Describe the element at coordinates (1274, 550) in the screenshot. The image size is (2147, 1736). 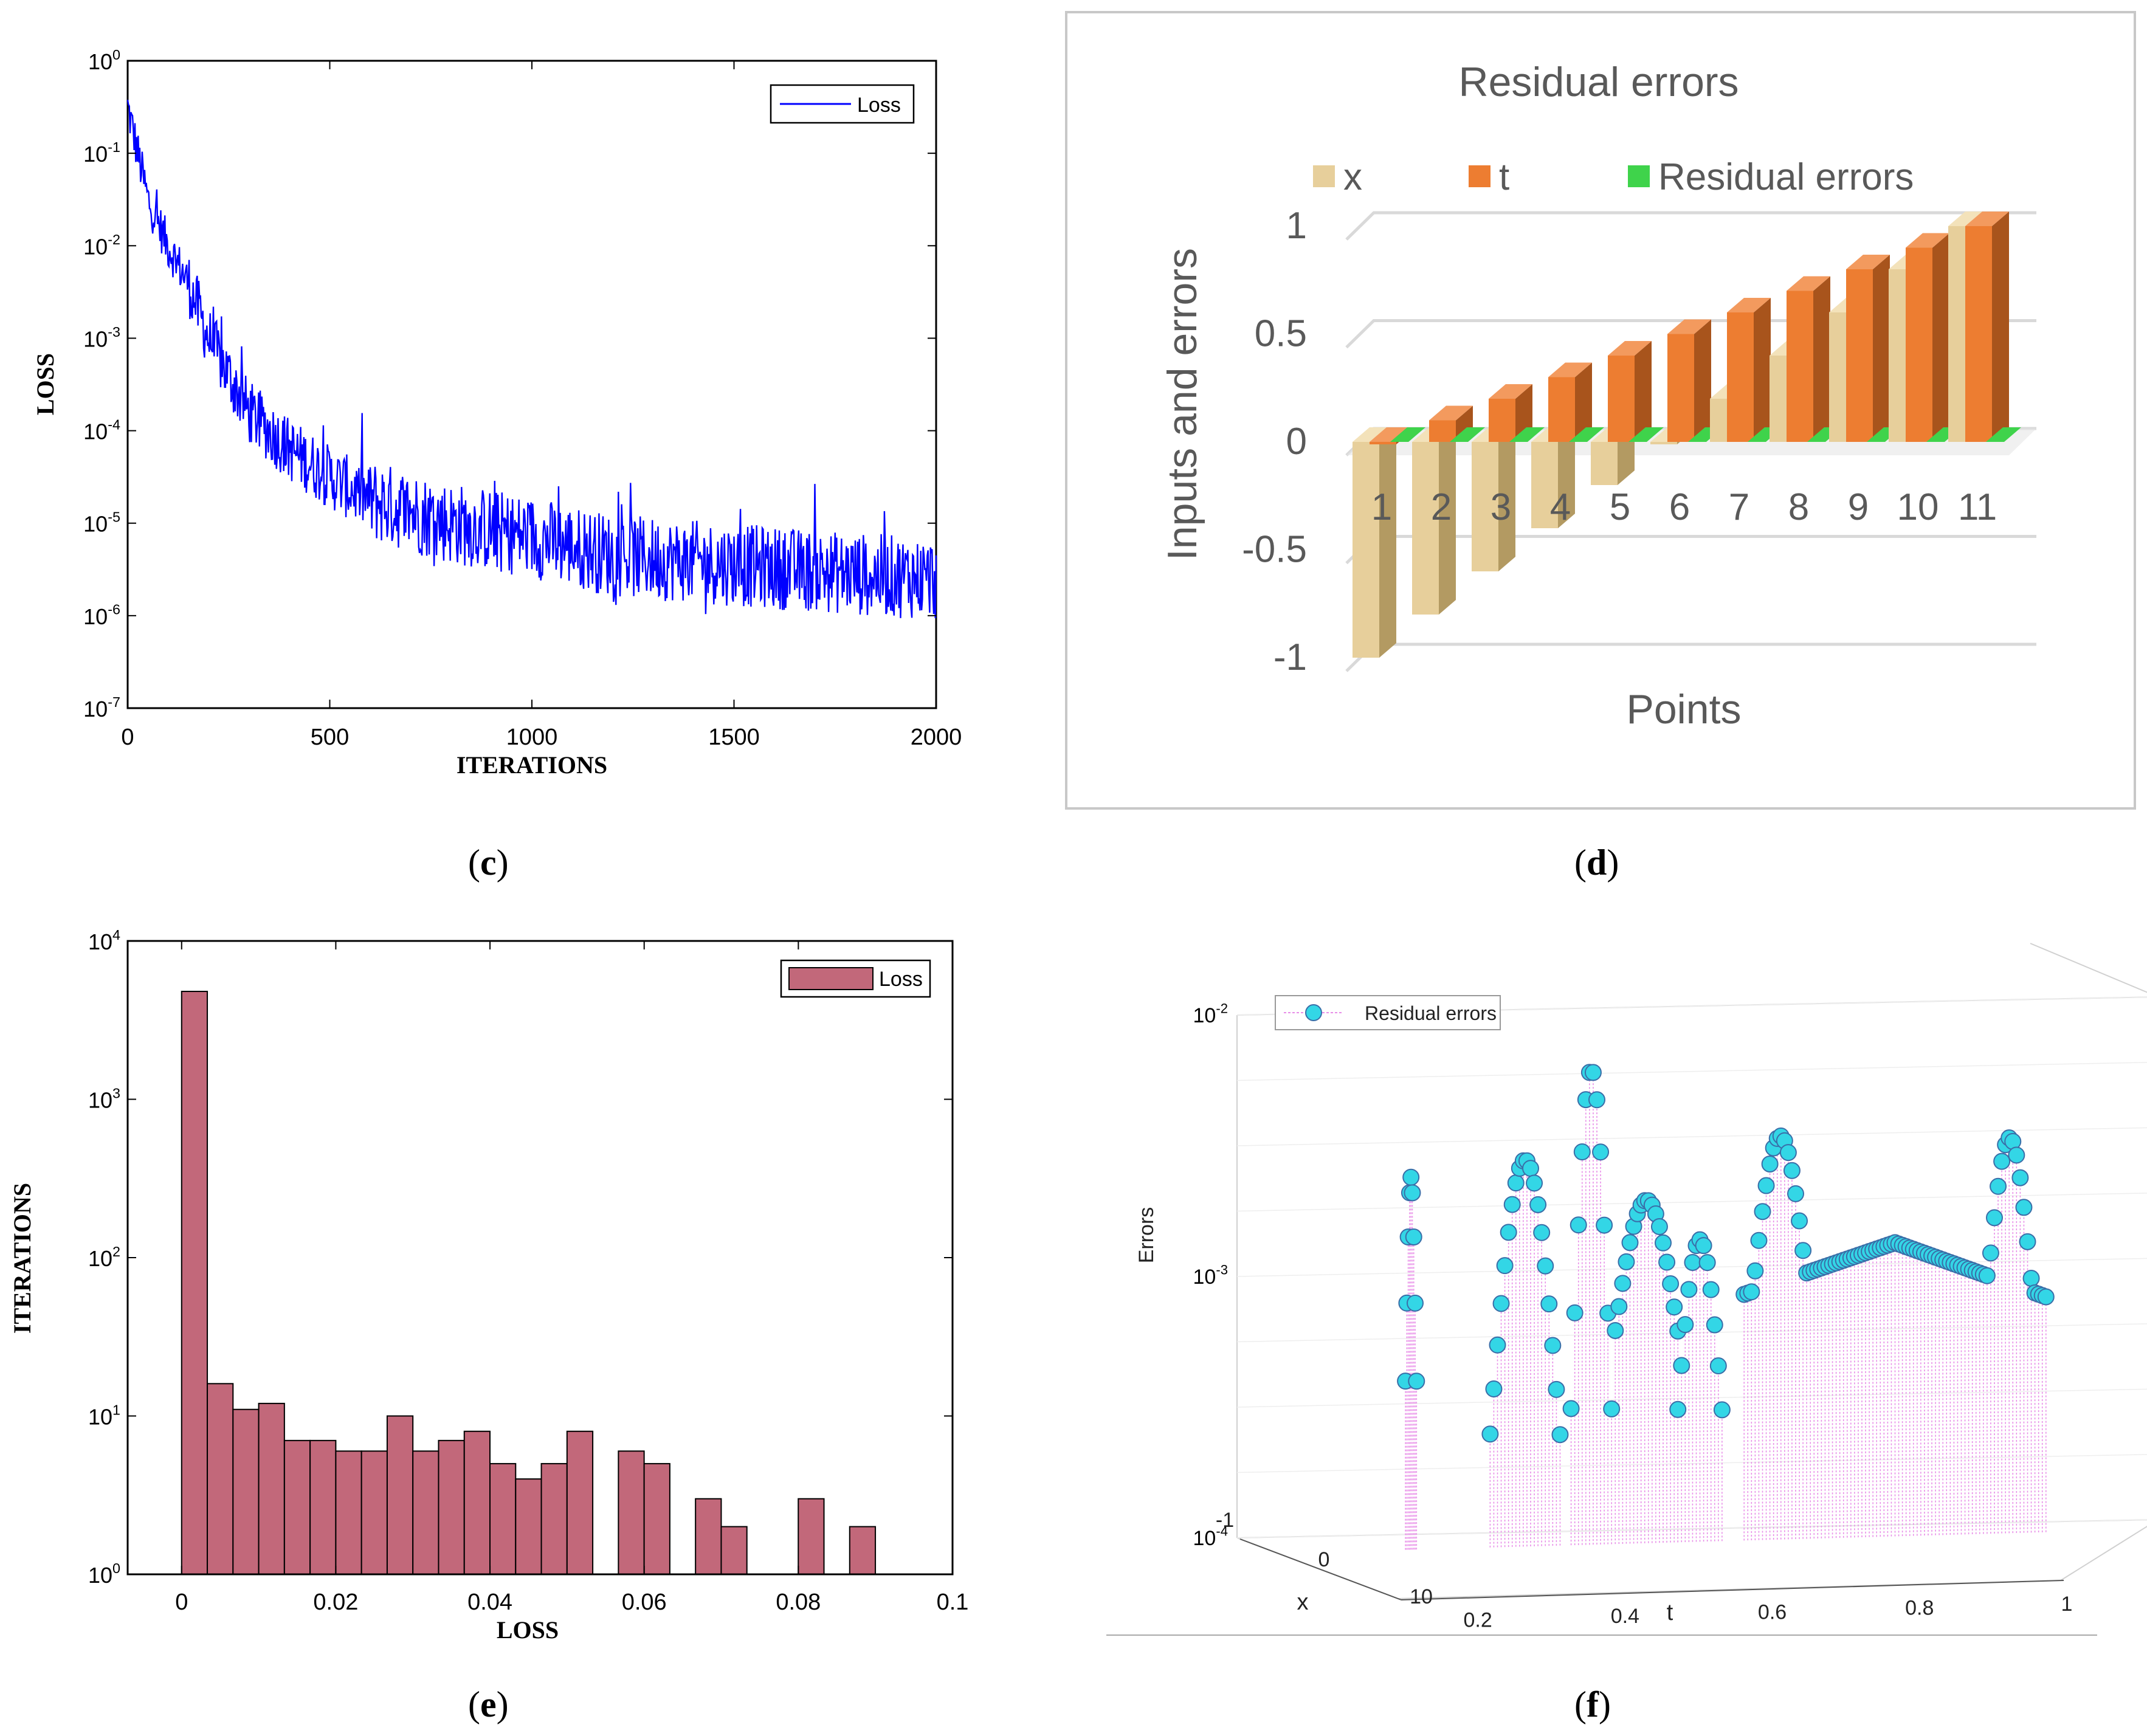
I see `y-tick-label: -0.5` at that location.